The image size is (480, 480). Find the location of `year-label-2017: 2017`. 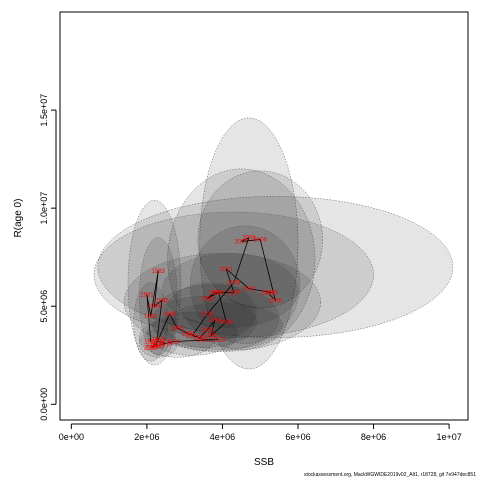

year-label-2017: 2017 is located at coordinates (159, 343).